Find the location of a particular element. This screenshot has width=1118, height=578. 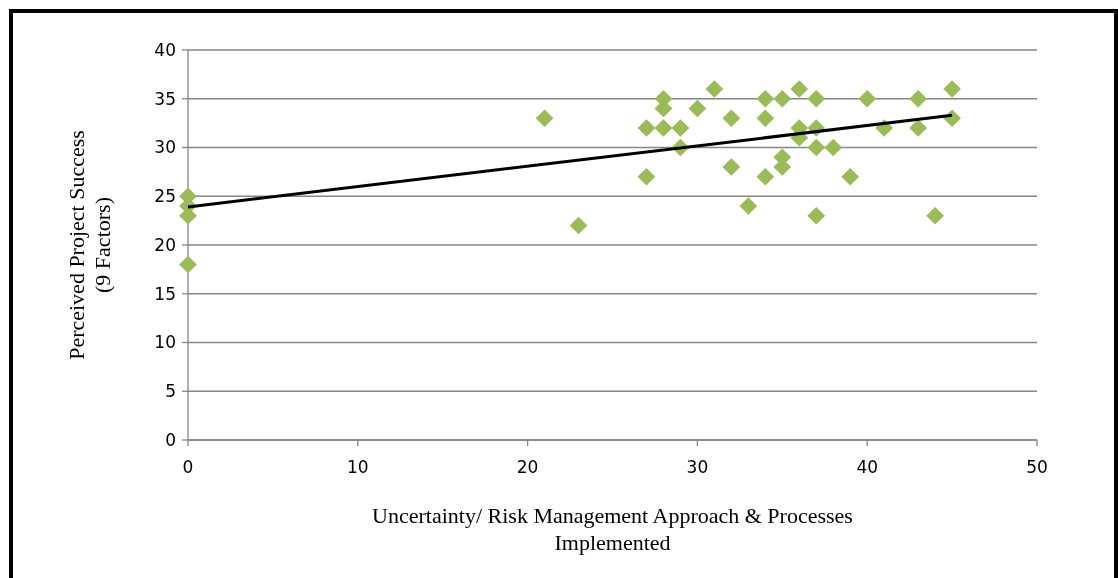

y-tick-label: 20 is located at coordinates (165, 244).